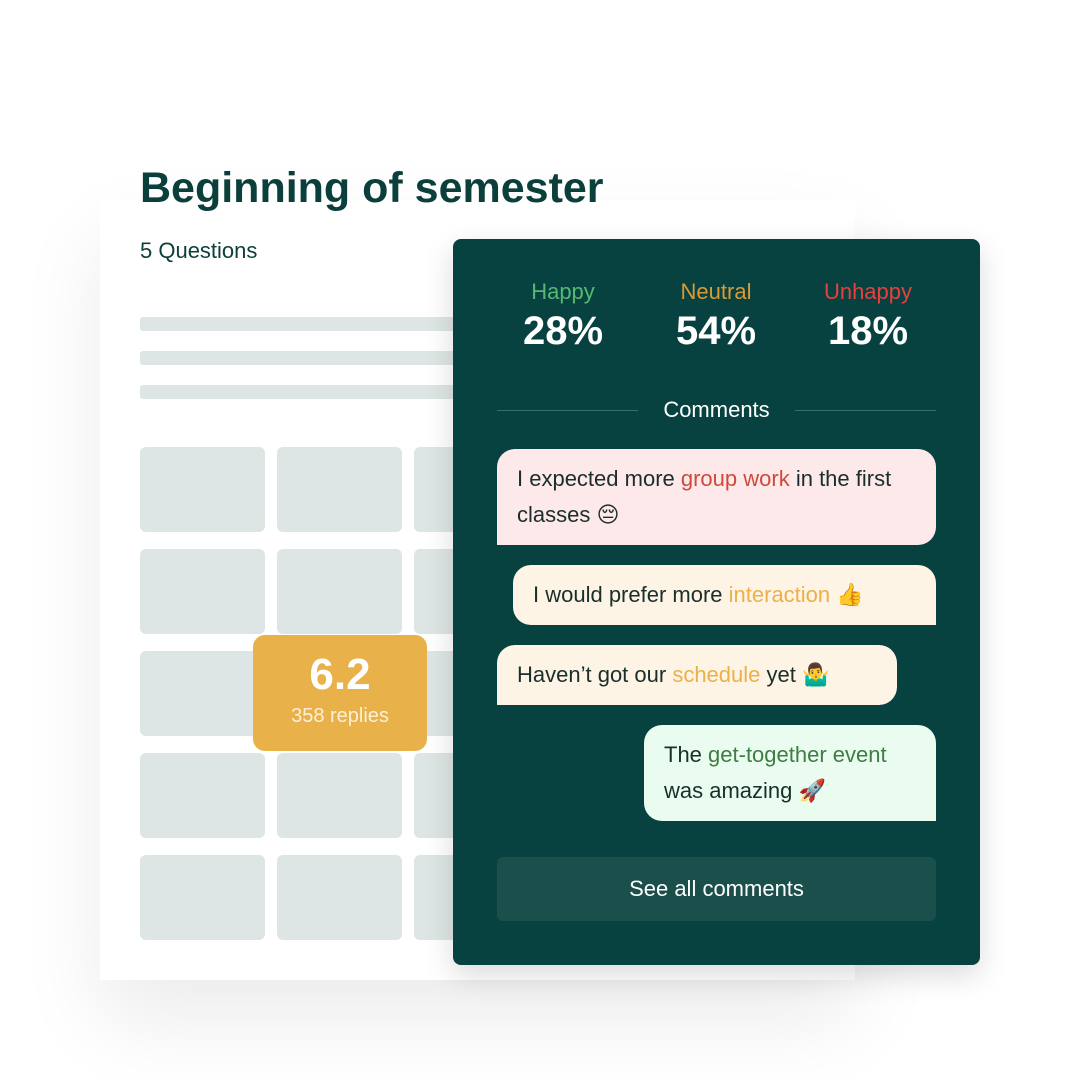  I want to click on see-all-comments-button: See all comments, so click(716, 889).